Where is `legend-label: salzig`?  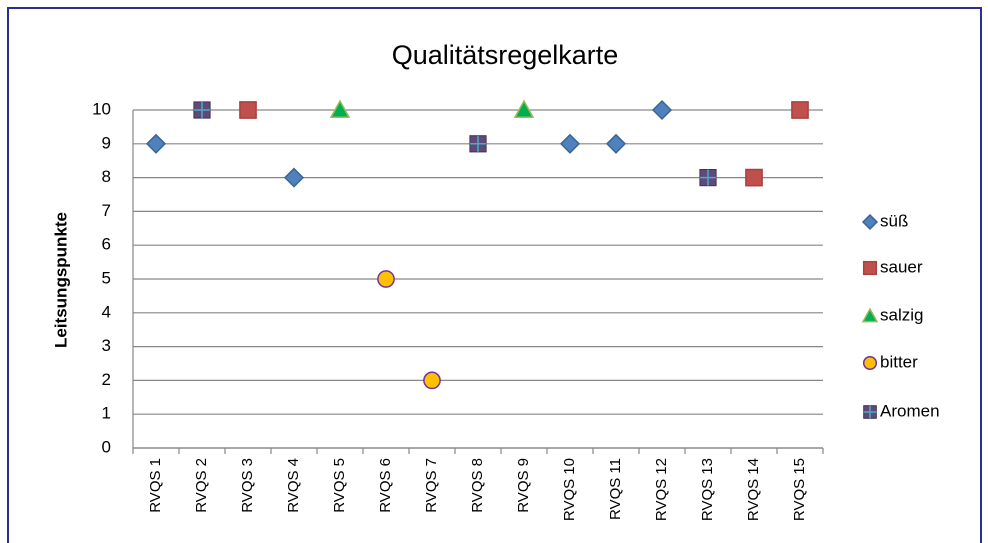
legend-label: salzig is located at coordinates (901, 314).